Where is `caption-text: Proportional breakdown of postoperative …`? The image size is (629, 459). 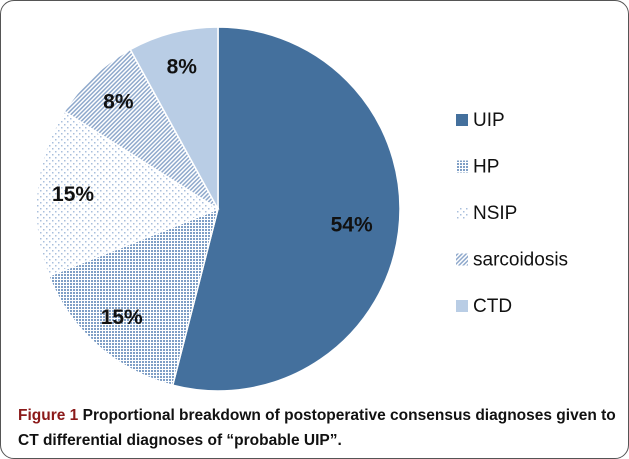
caption-text: Proportional breakdown of postoperative … is located at coordinates (317, 428).